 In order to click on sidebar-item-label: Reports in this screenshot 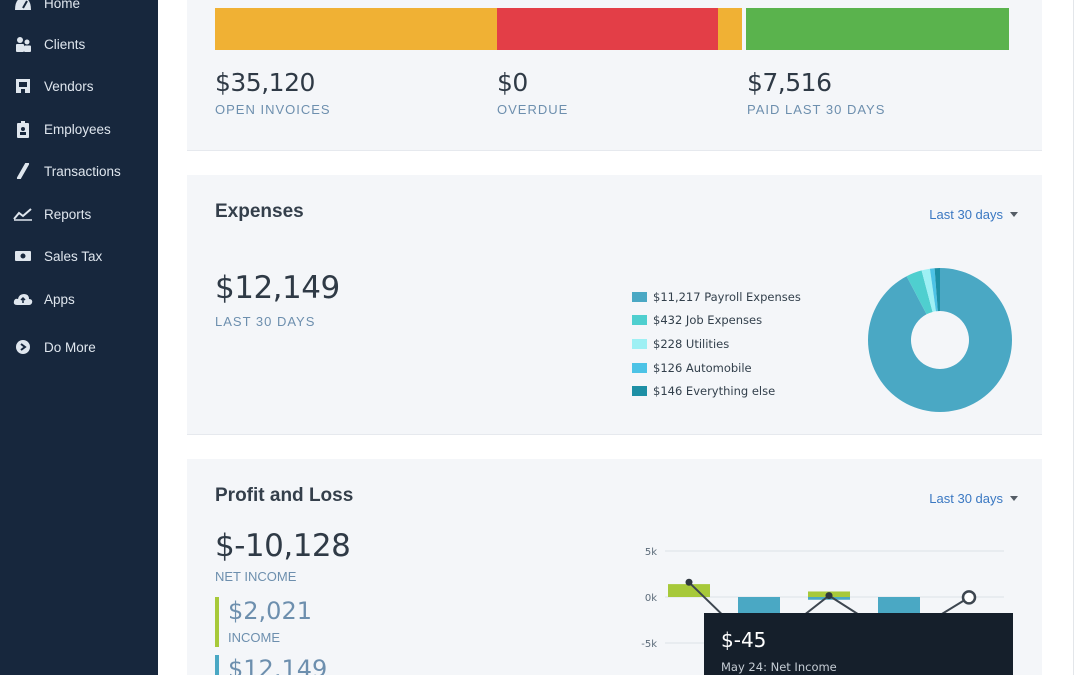, I will do `click(68, 214)`.